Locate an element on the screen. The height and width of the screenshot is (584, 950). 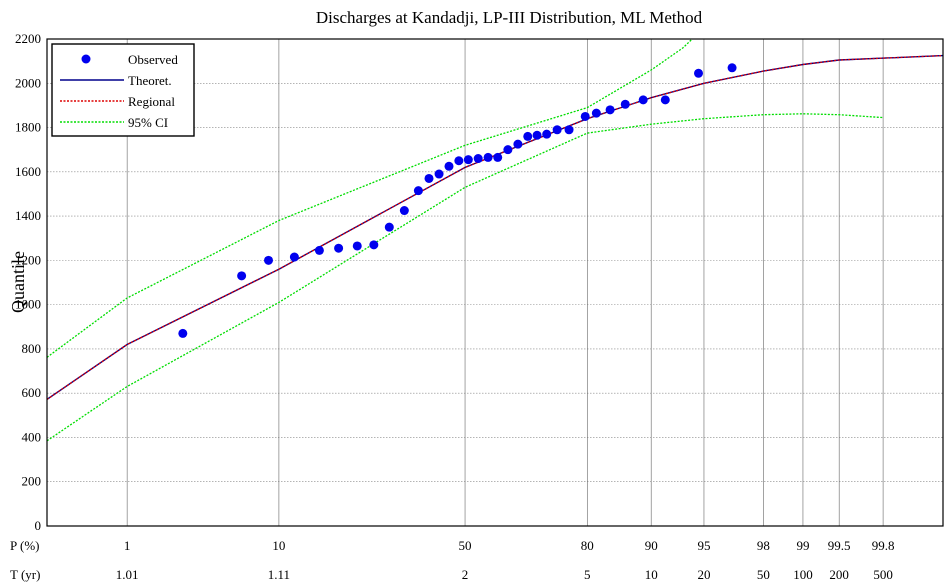
t-tick-label: 200 is located at coordinates (839, 574).